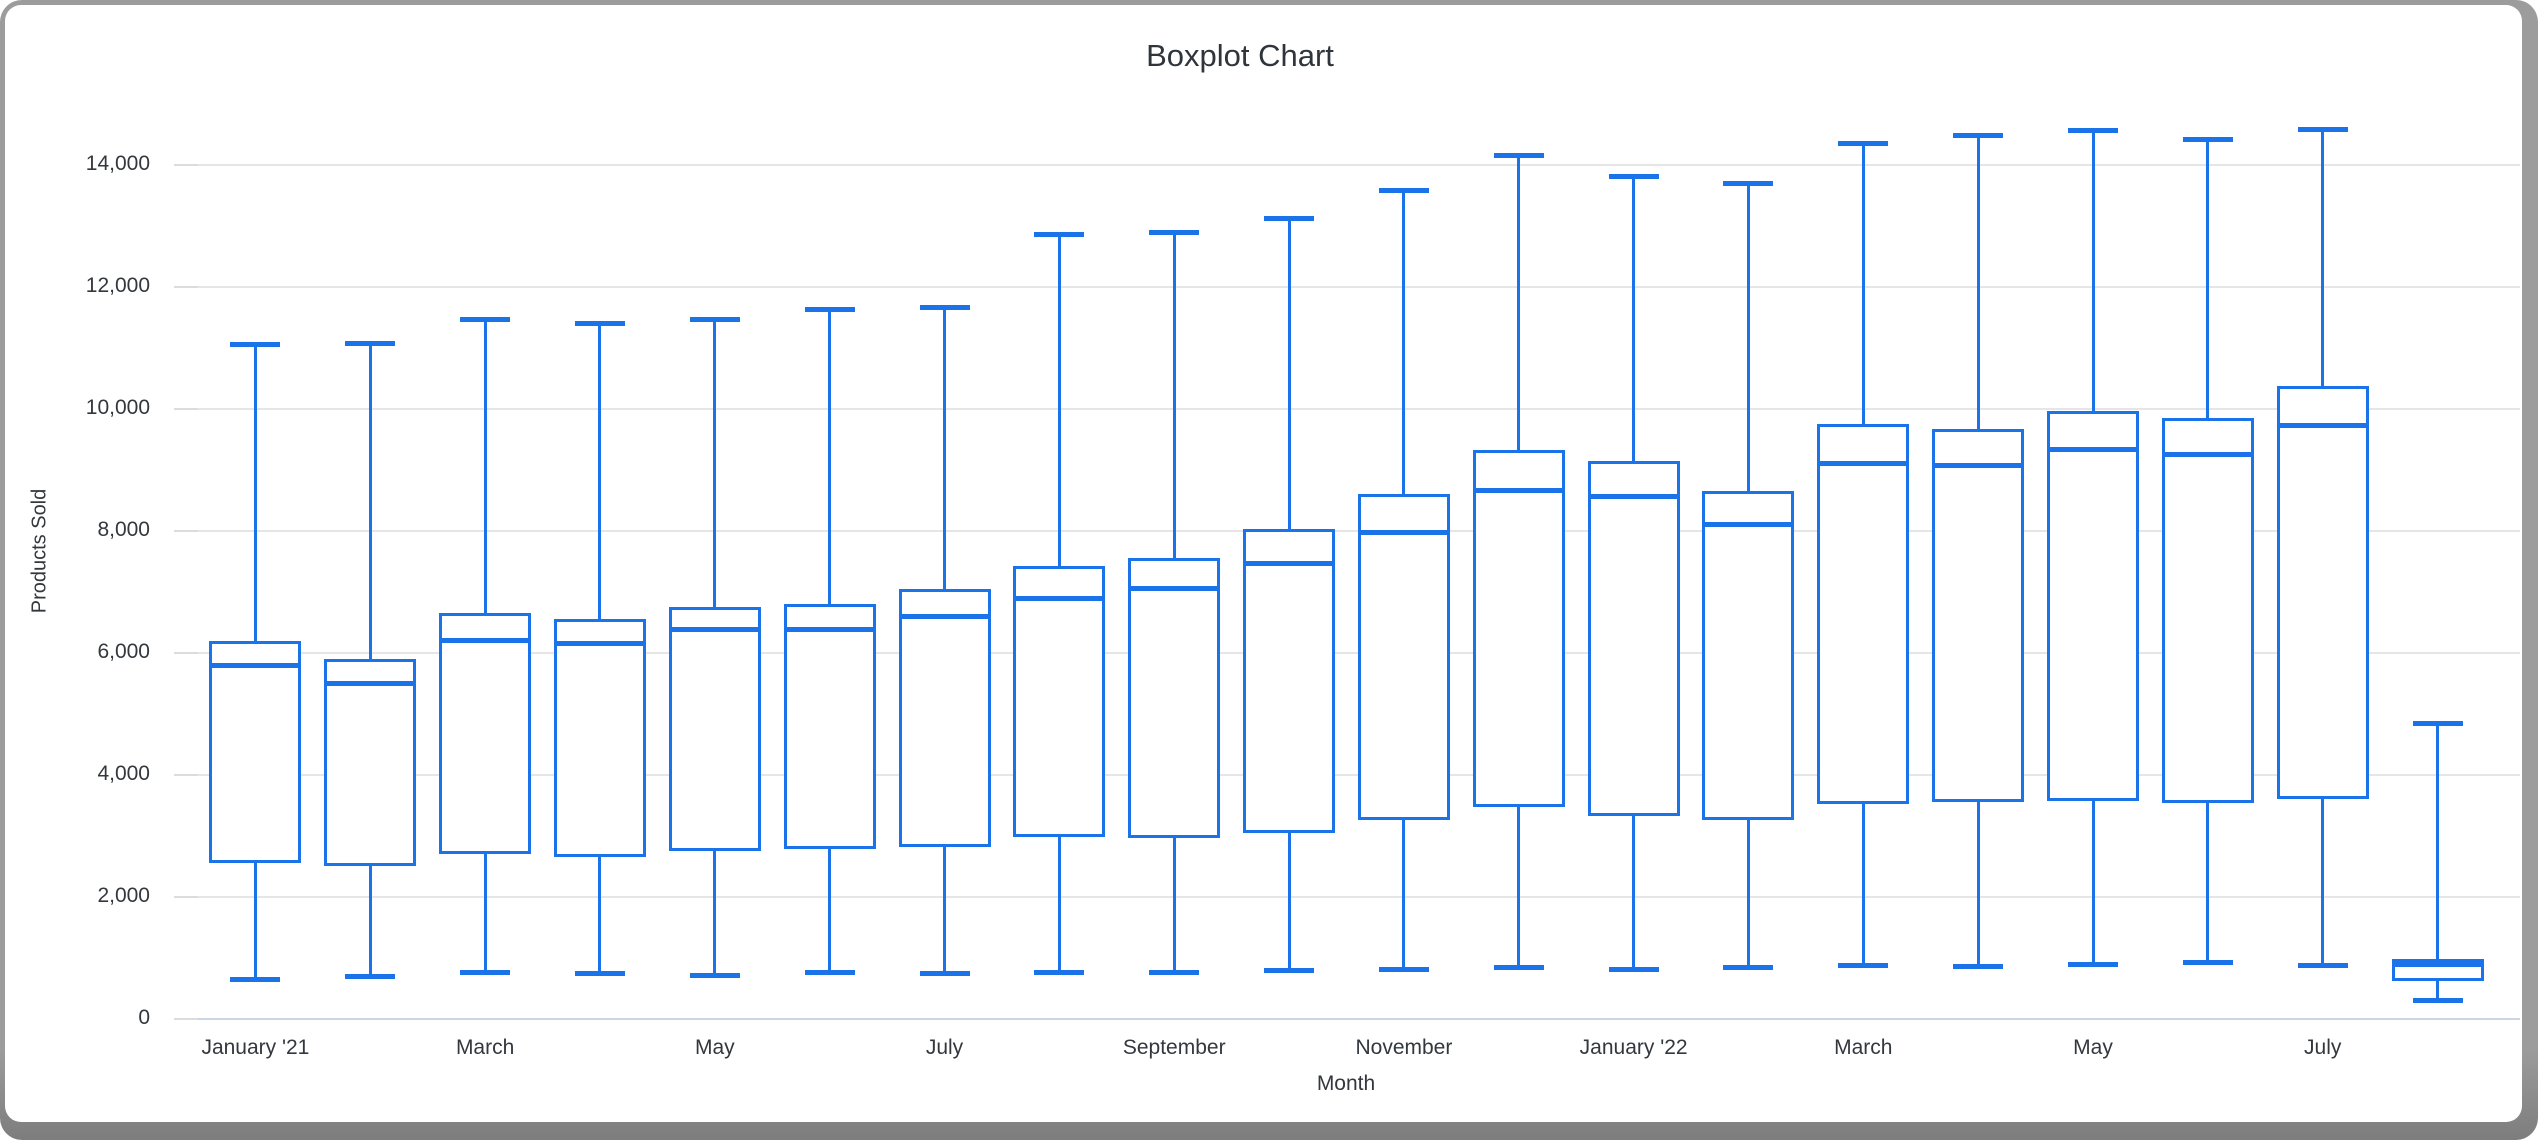 The image size is (2538, 1140). I want to click on x-tick-label: May, so click(714, 1047).